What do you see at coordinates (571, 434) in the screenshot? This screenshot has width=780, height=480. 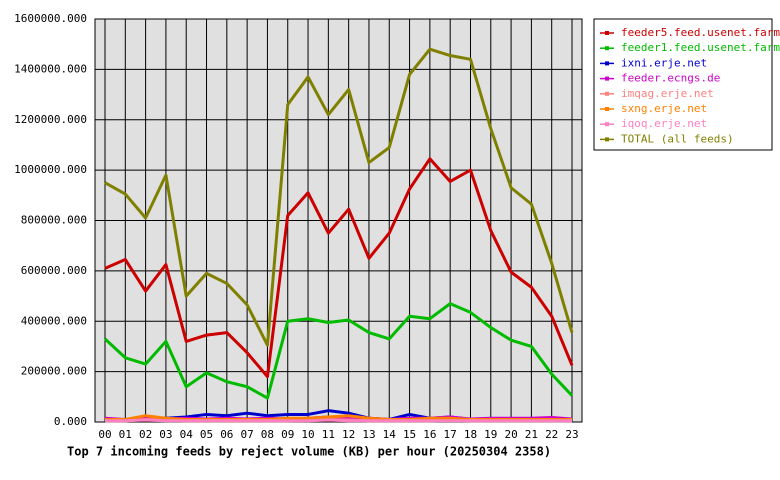 I see `x-tick-label: 23` at bounding box center [571, 434].